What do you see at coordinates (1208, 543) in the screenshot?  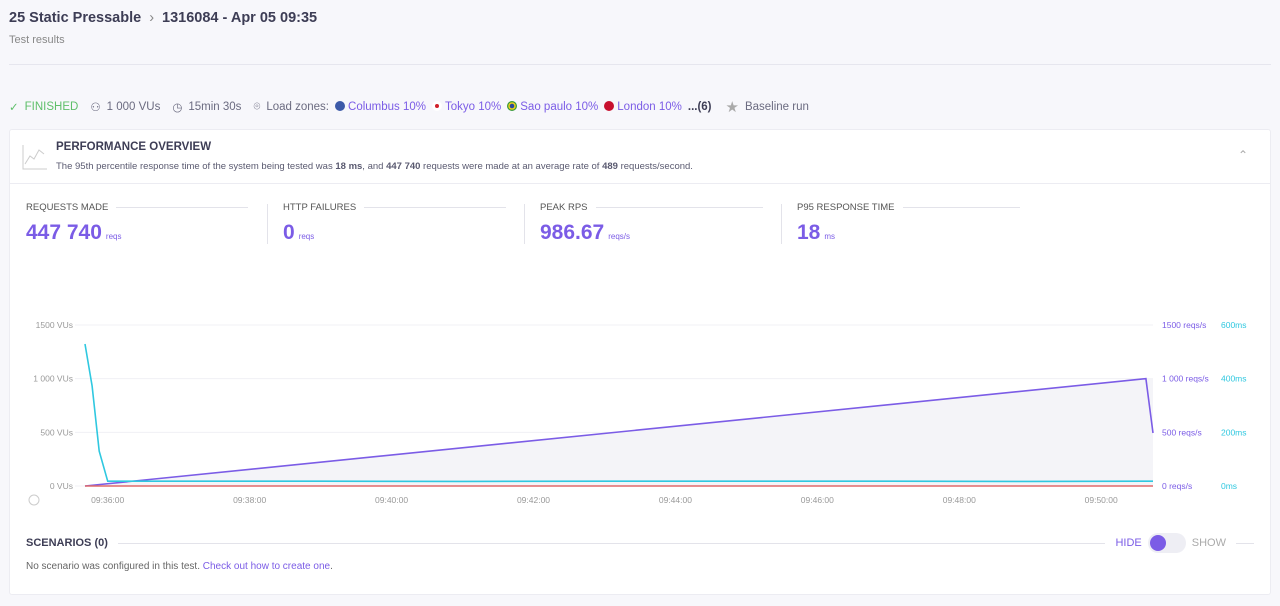 I see `show-label: SHOW` at bounding box center [1208, 543].